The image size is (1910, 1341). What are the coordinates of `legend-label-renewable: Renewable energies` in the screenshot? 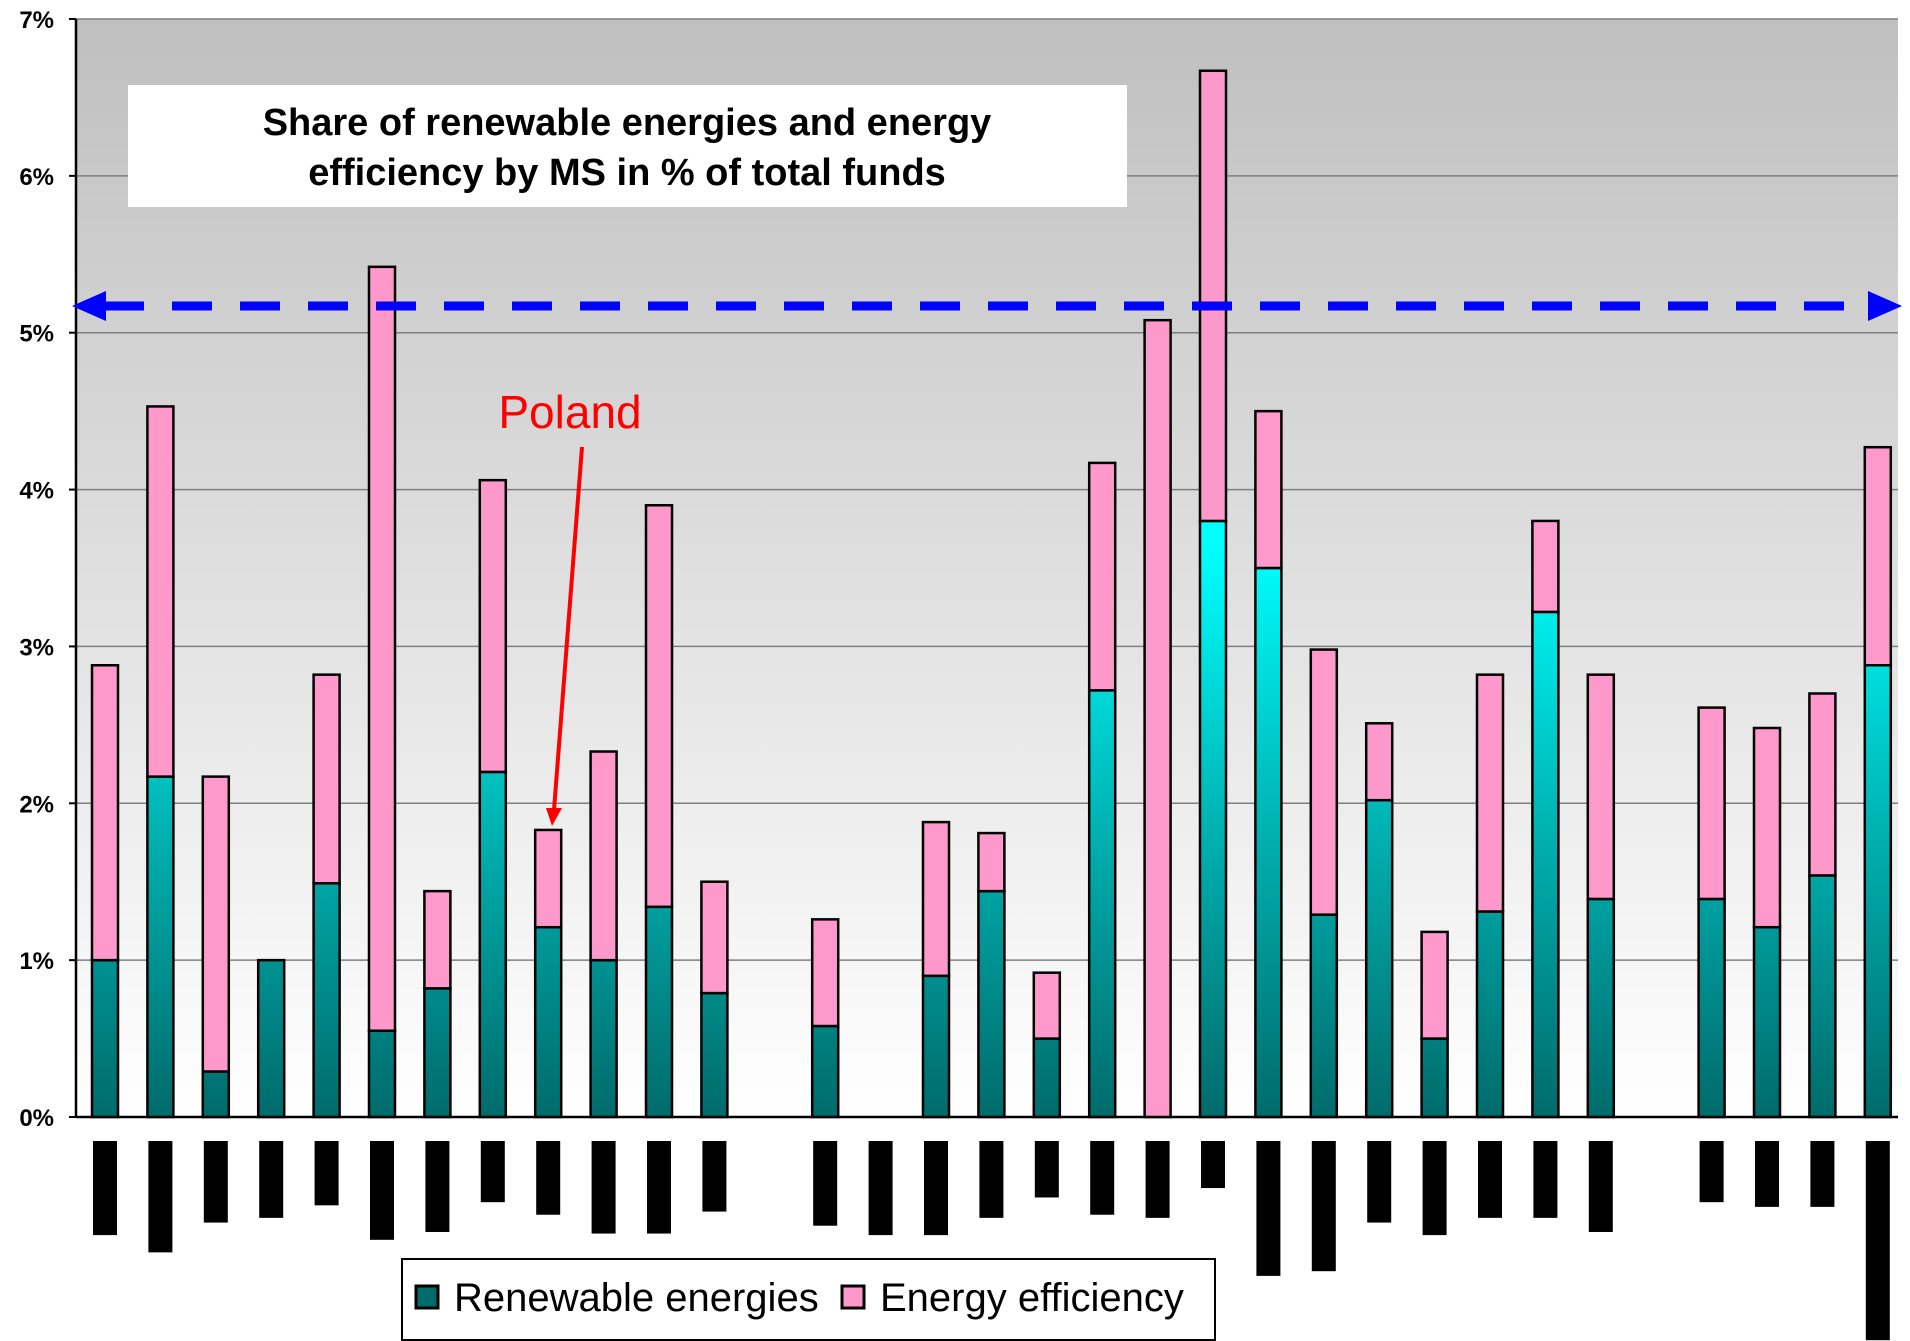 It's located at (636, 1298).